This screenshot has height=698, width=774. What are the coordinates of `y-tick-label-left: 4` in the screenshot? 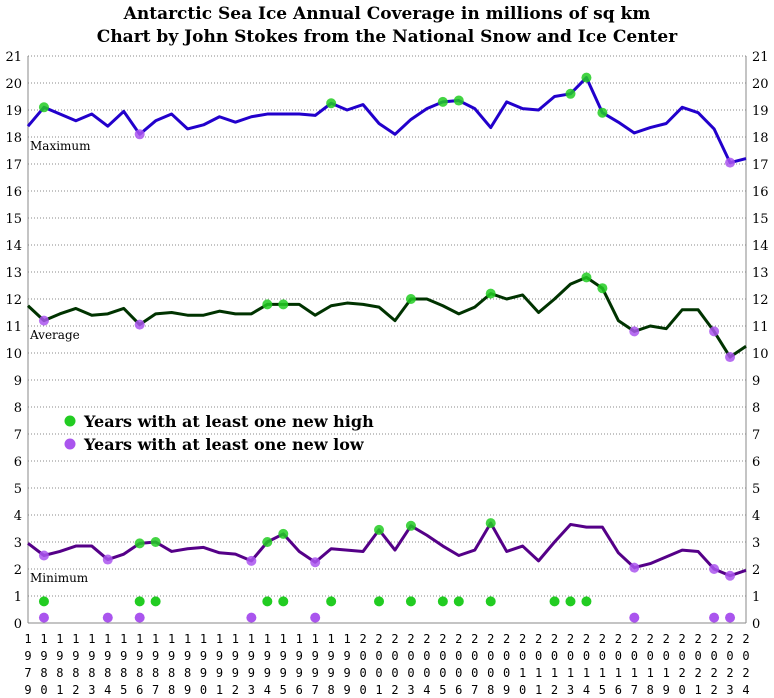 It's located at (18, 516).